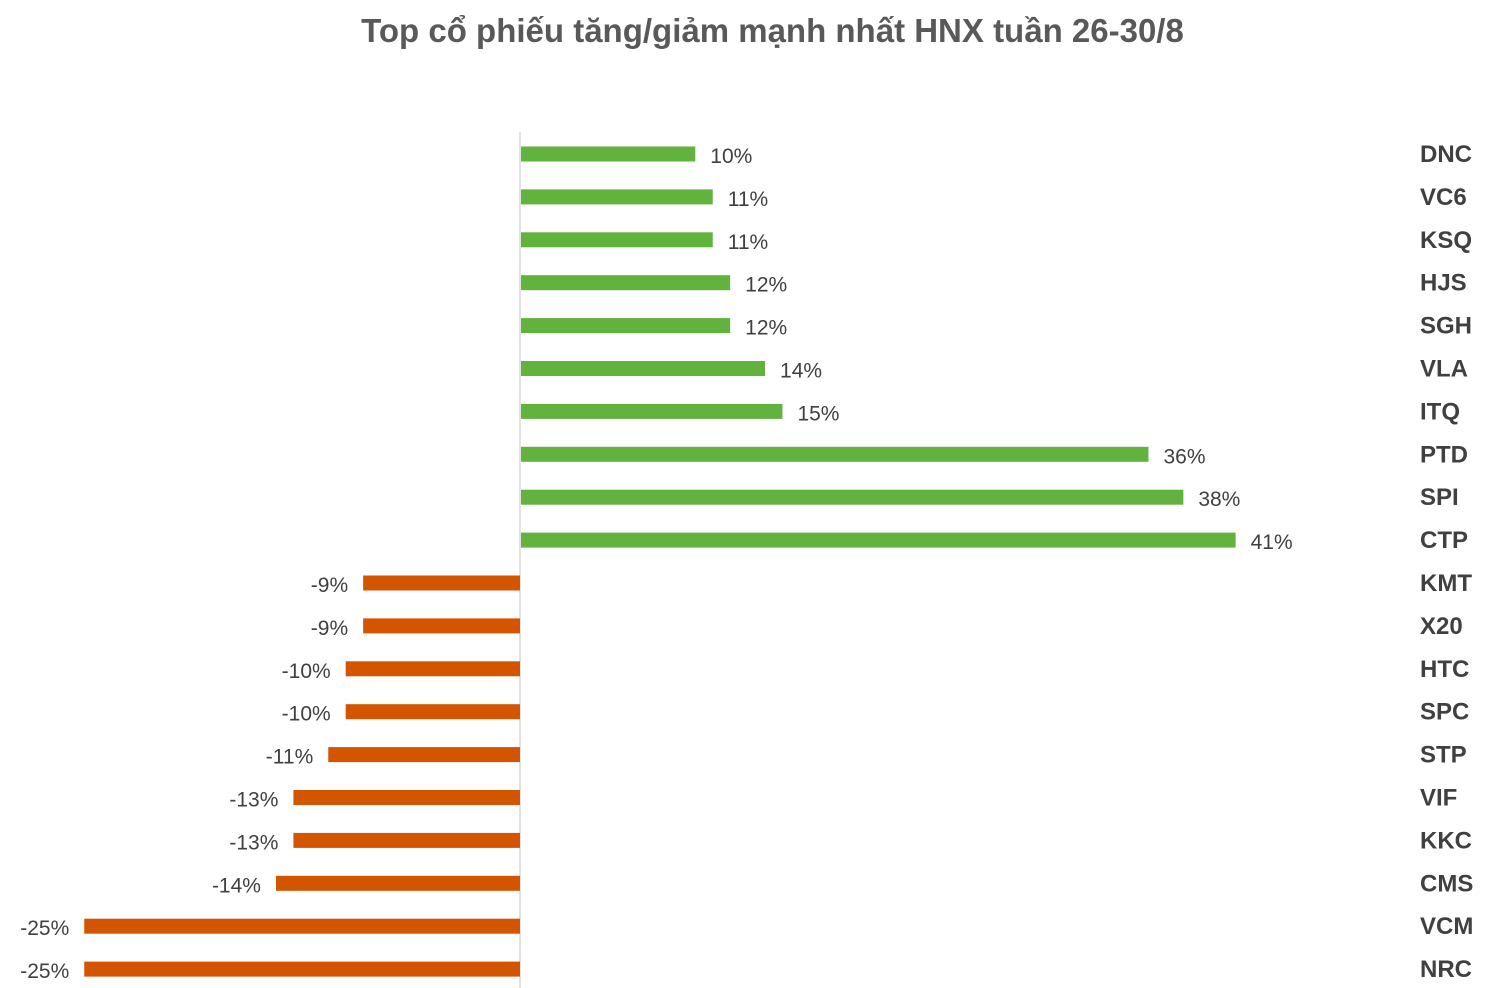 The height and width of the screenshot is (988, 1508). I want to click on category-label-cms: CMS, so click(1446, 883).